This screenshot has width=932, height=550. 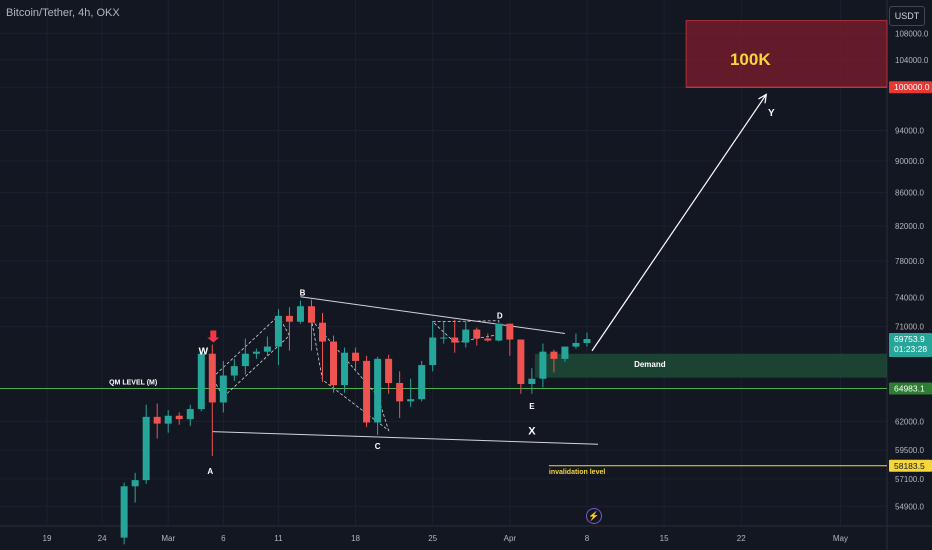 I want to click on current-price-badge-text: 01:23:28, so click(x=910, y=349).